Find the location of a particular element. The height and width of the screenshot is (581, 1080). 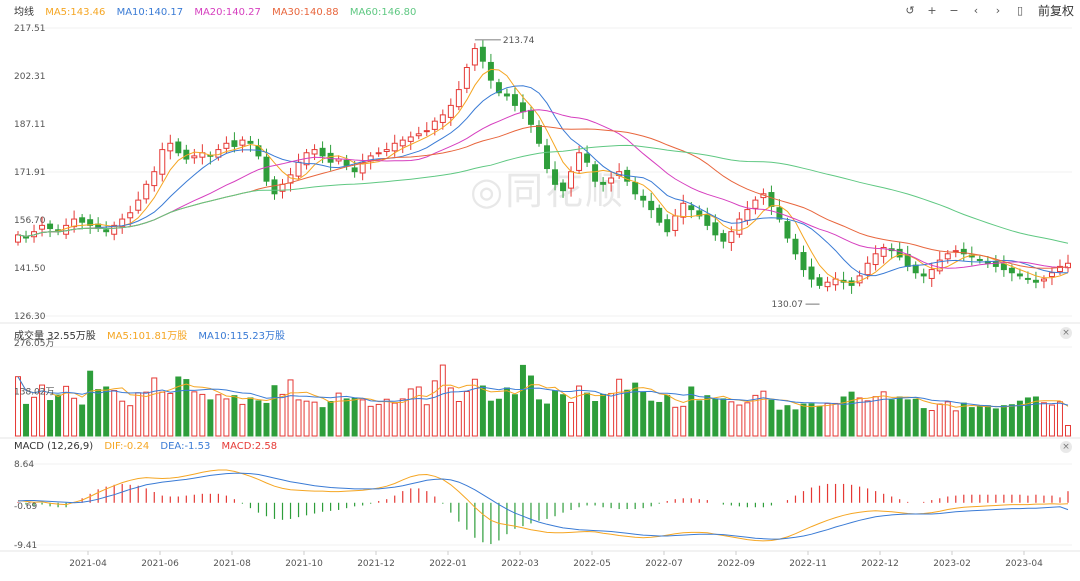

volume-axis: 276.05万 138.02万 is located at coordinates (34, 368).